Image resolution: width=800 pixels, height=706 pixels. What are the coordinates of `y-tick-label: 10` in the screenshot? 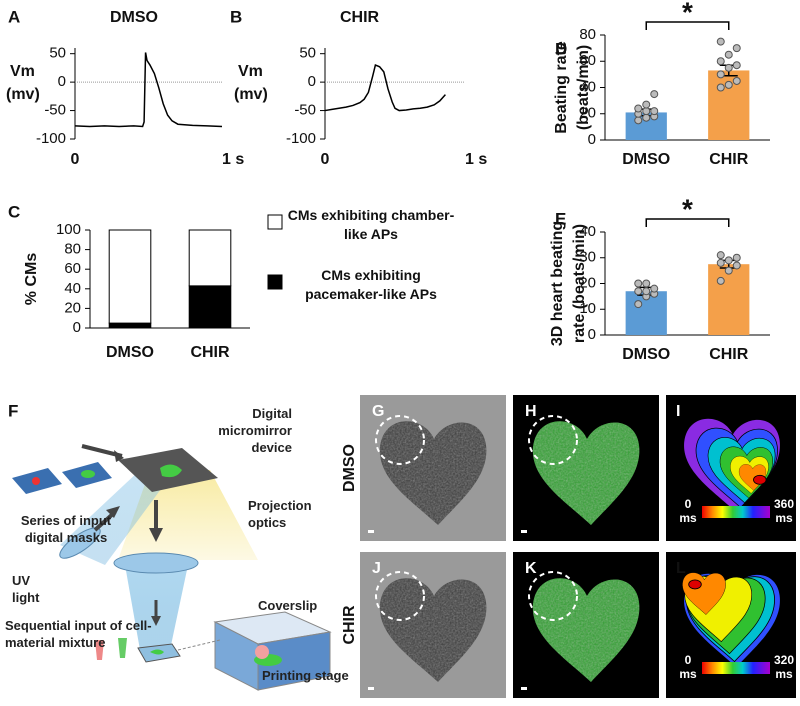 It's located at (587, 308).